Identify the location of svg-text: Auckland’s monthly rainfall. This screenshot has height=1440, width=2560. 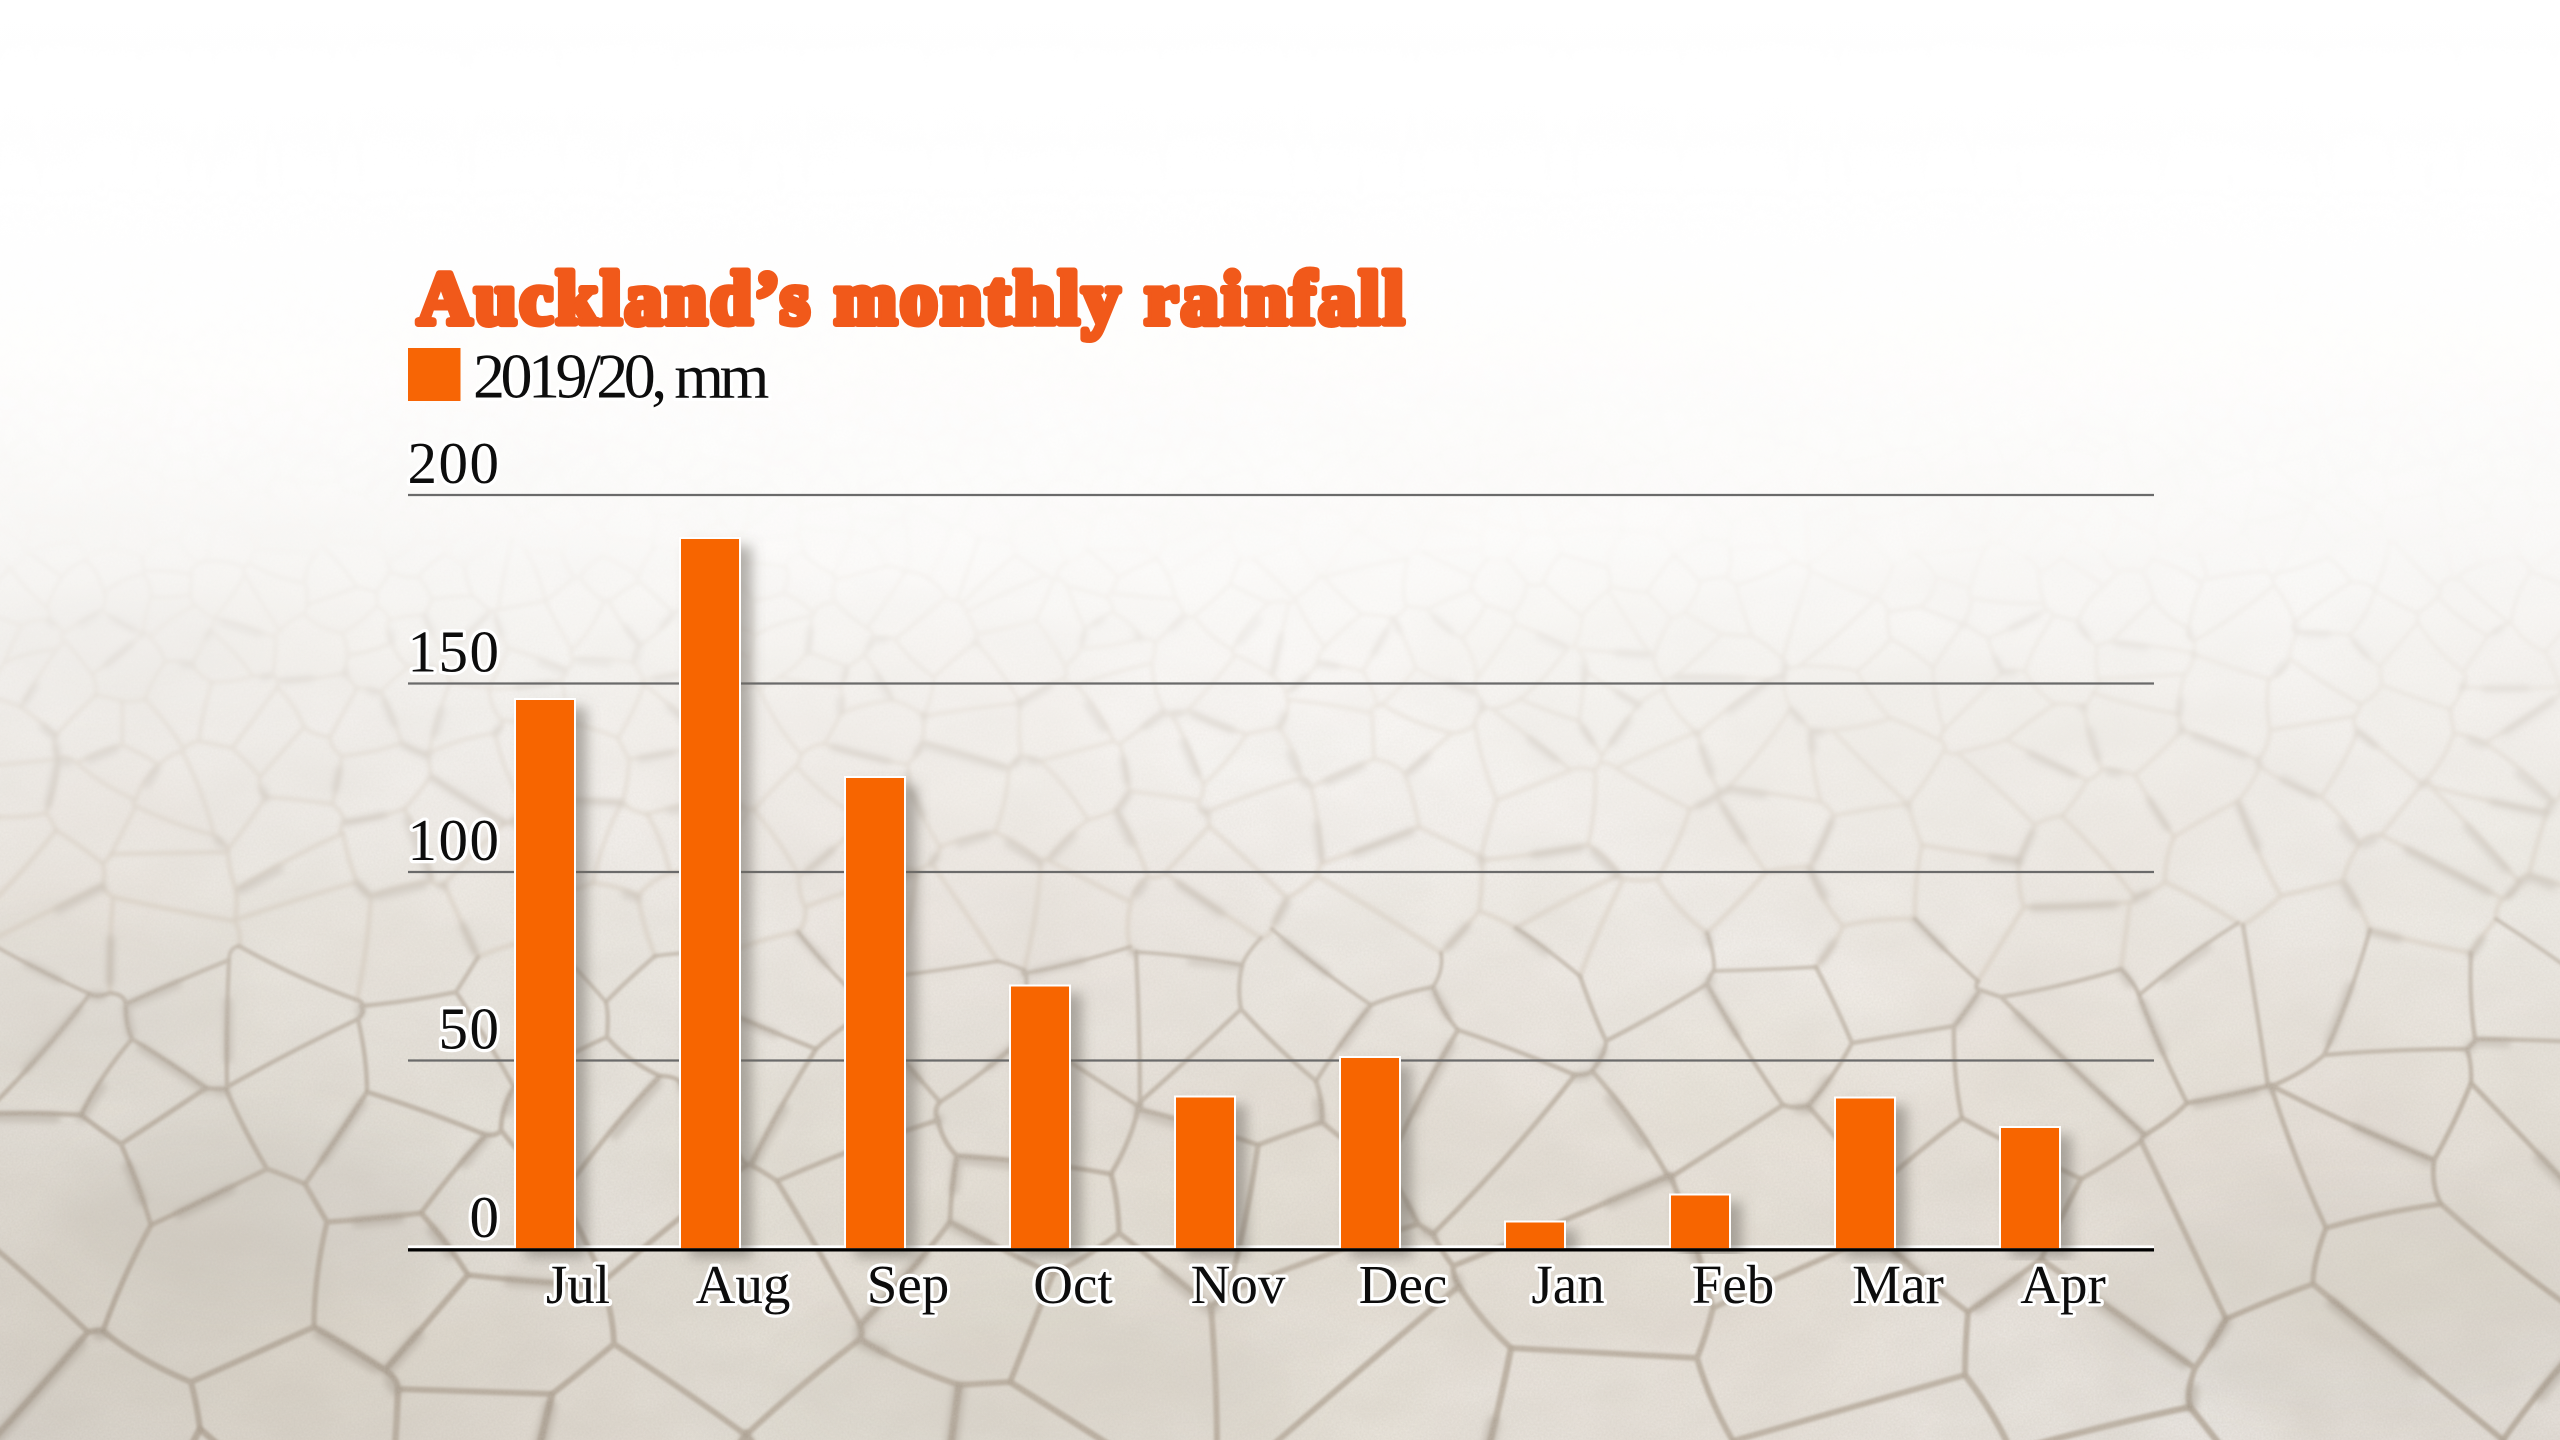
(912, 299).